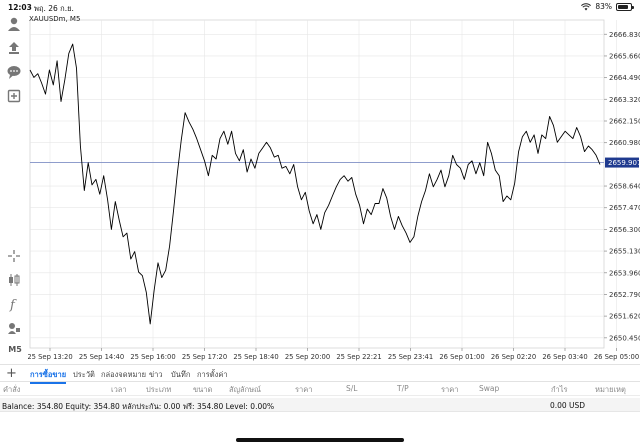  Describe the element at coordinates (624, 208) in the screenshot. I see `y-tick-label: 2657.470` at that location.